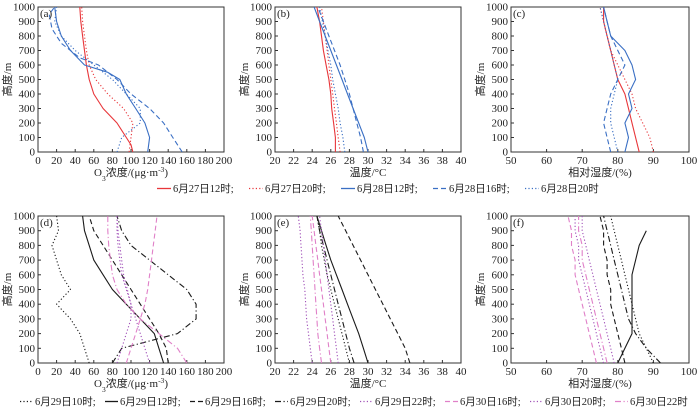 Image resolution: width=700 pixels, height=409 pixels. Describe the element at coordinates (424, 161) in the screenshot. I see `x-tick-label: 36` at that location.